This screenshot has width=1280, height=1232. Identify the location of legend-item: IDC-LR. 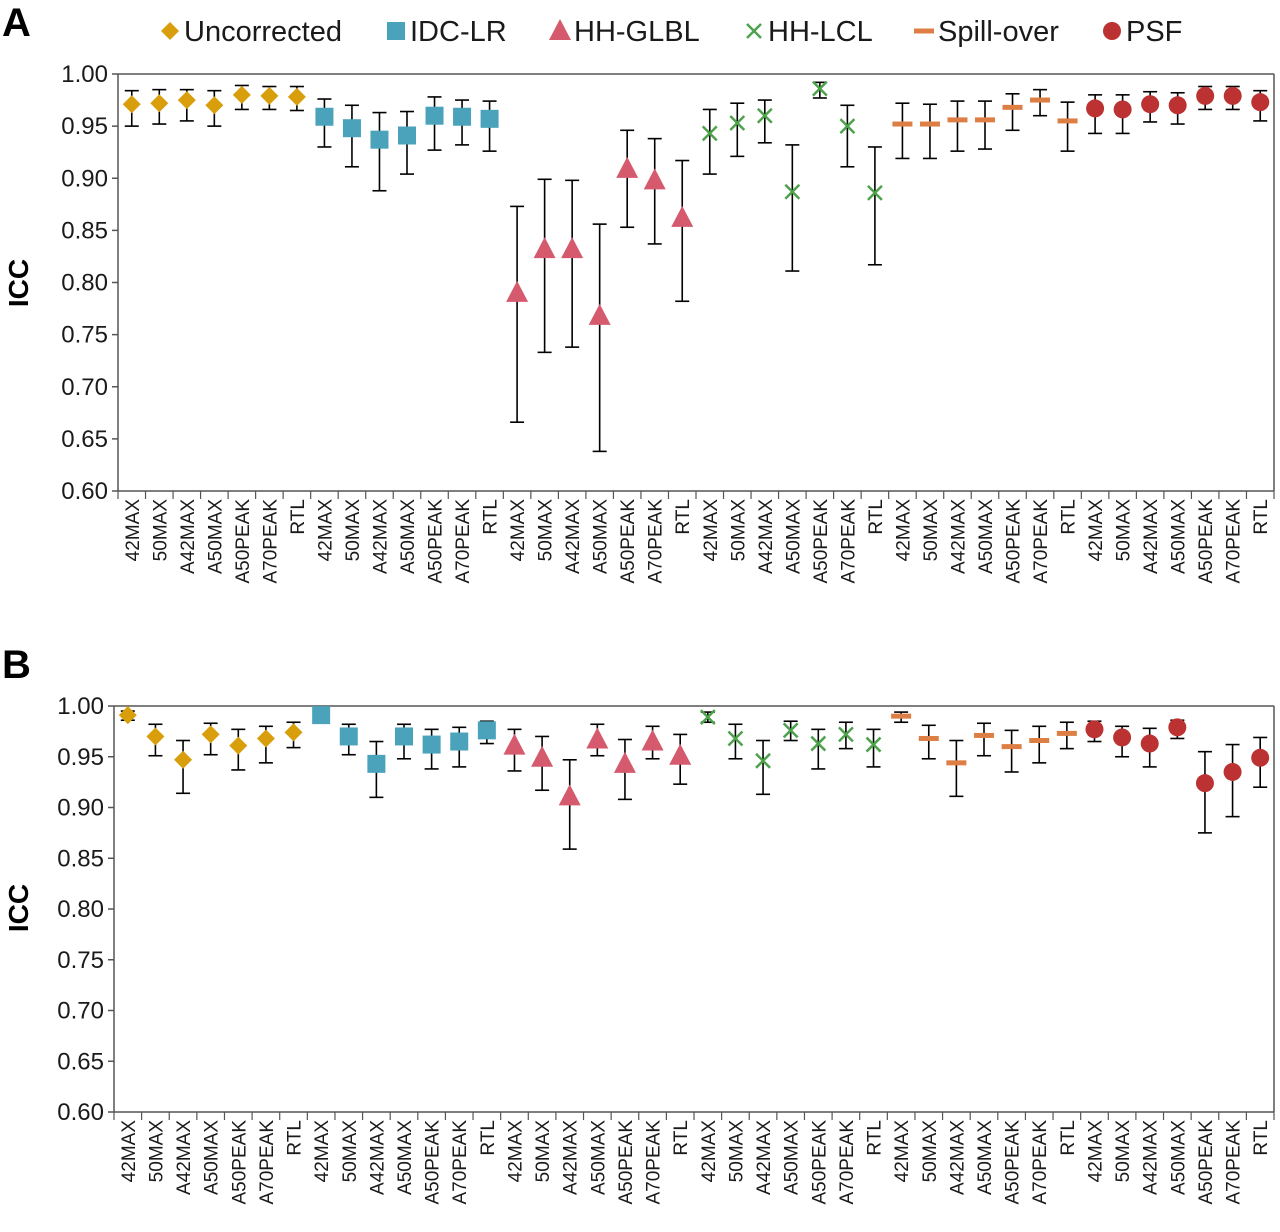
(447, 32).